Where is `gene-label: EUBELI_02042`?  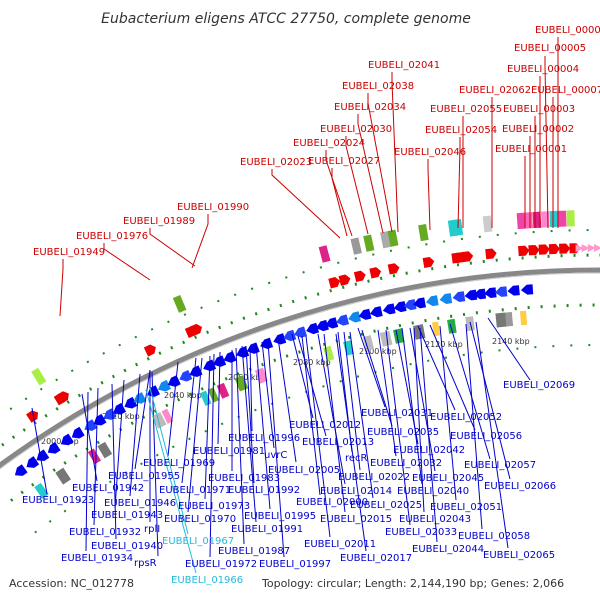 gene-label: EUBELI_02042 is located at coordinates (429, 450).